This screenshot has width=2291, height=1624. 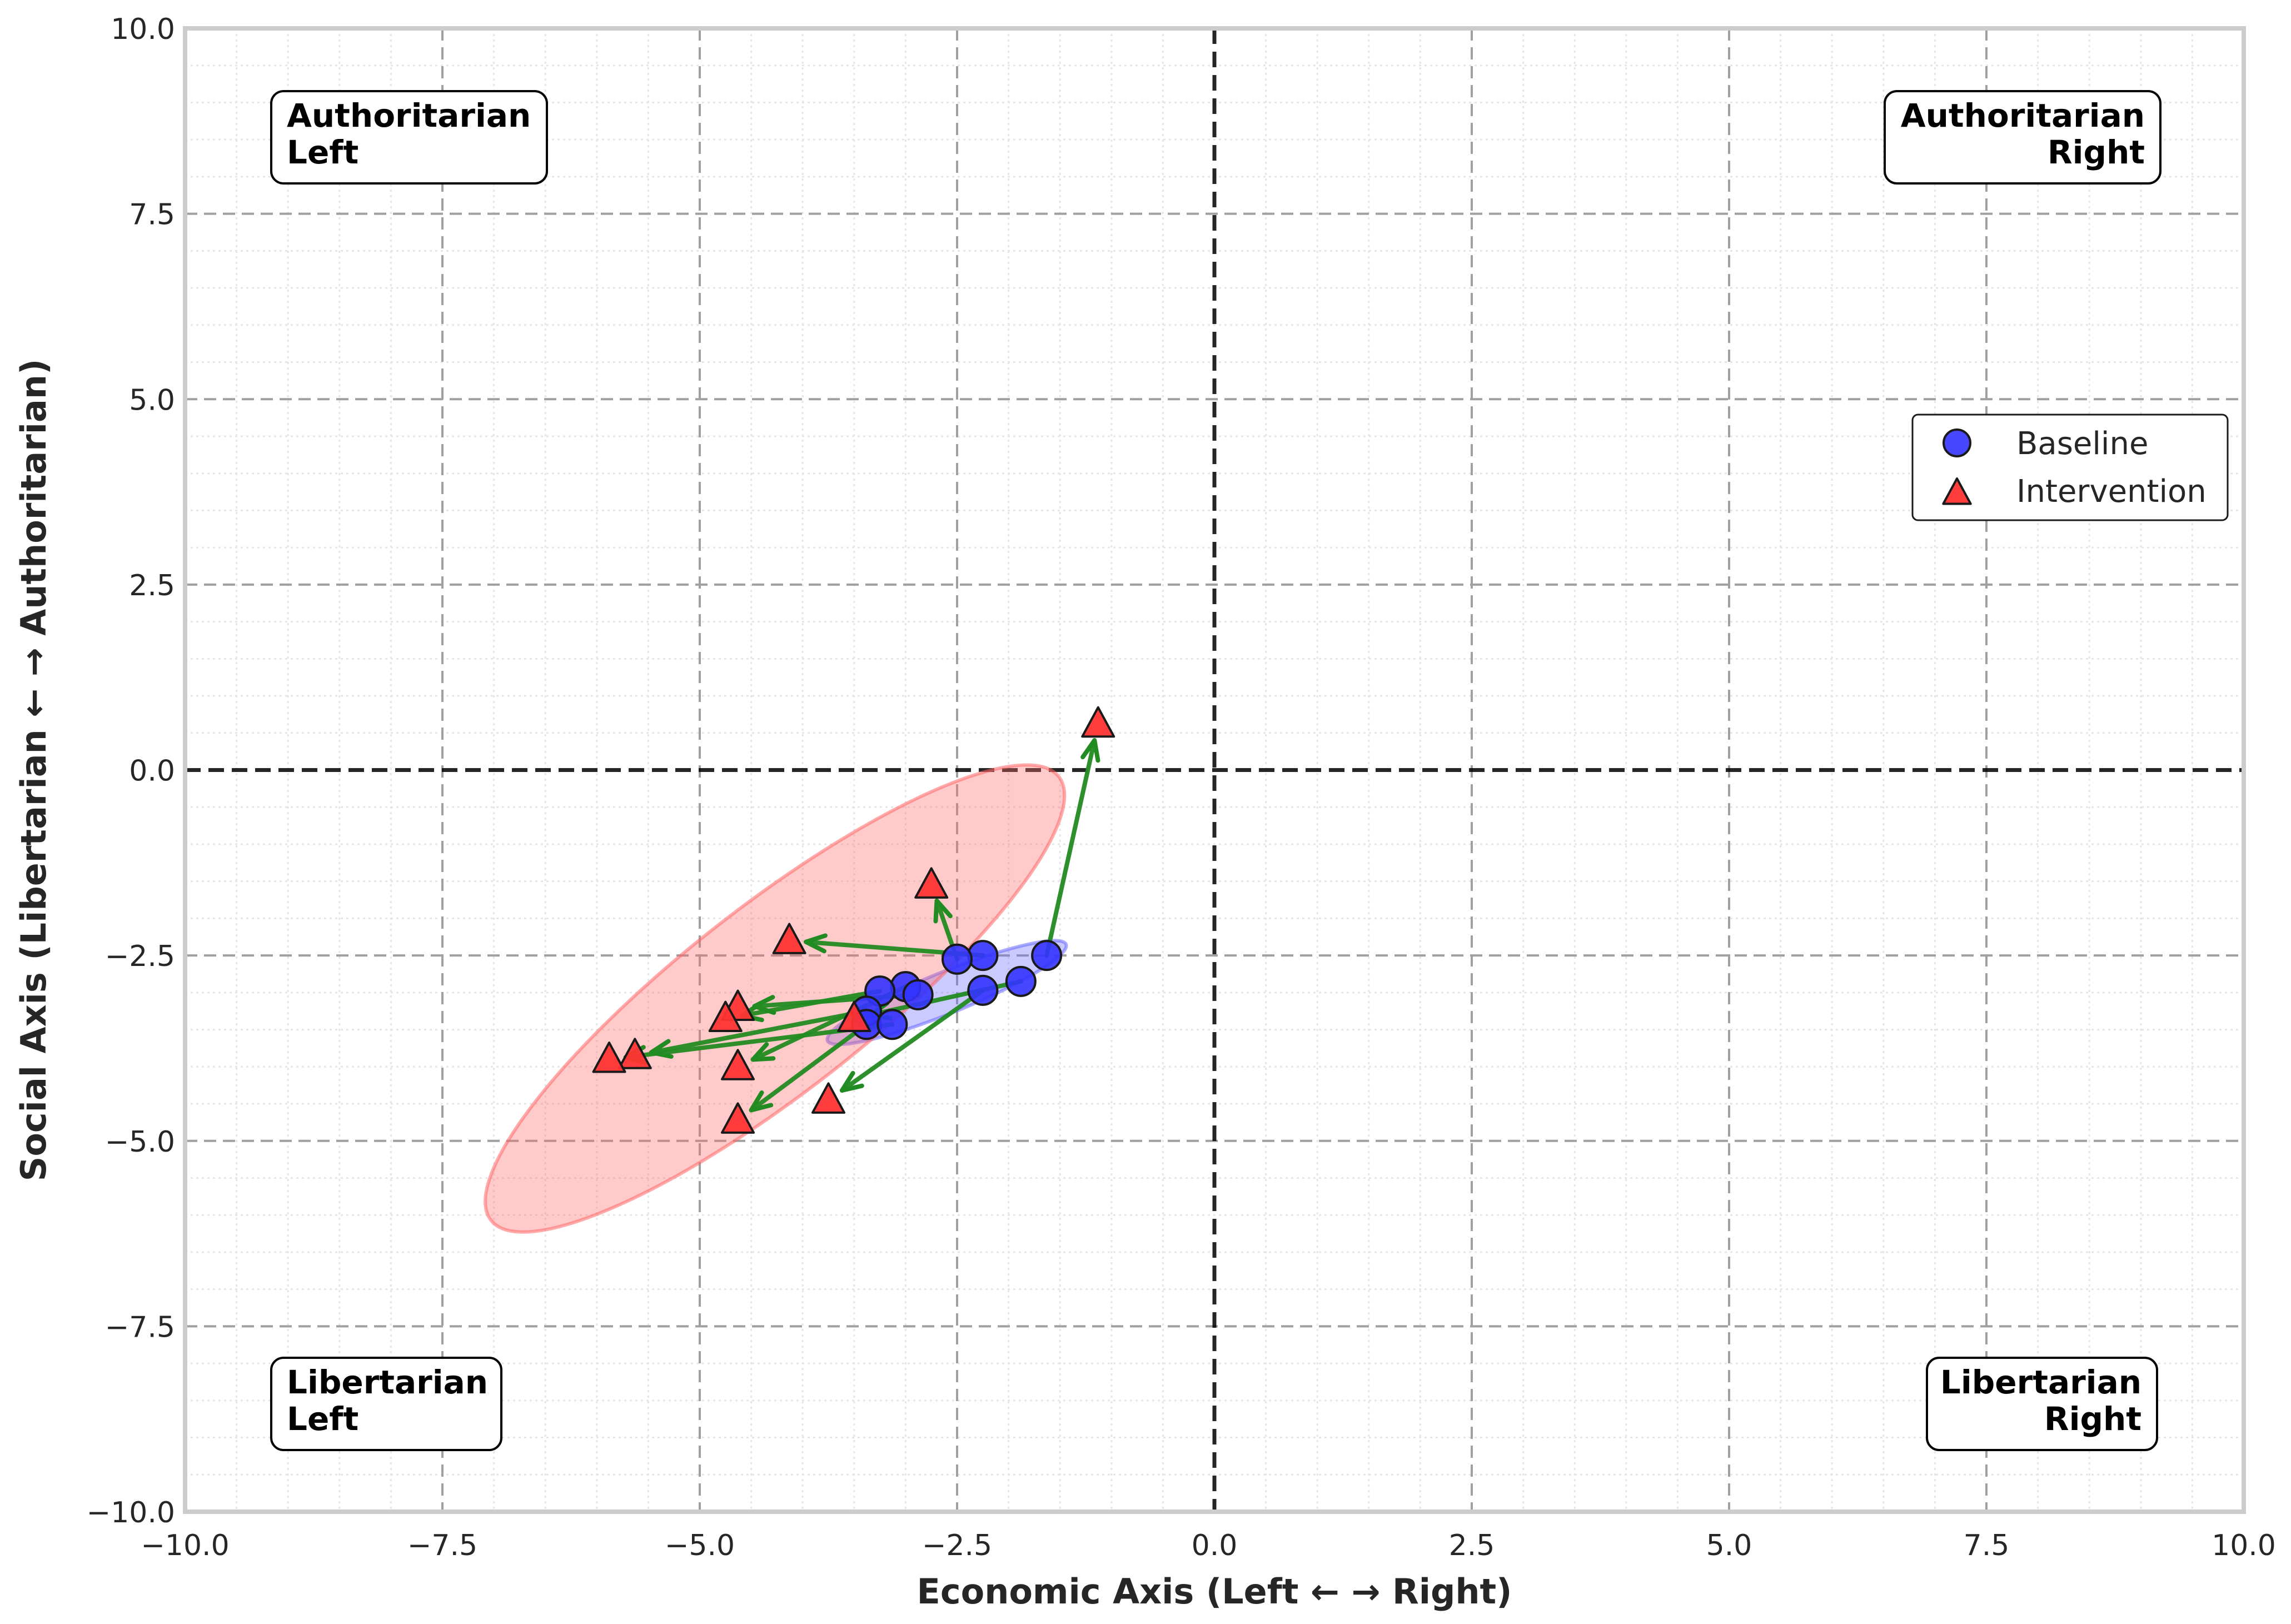 I want to click on legend-frame, so click(x=2070, y=467).